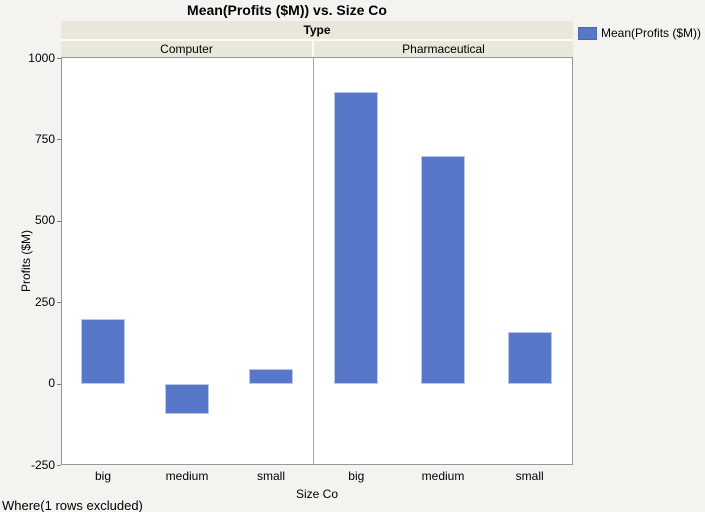  Describe the element at coordinates (44, 220) in the screenshot. I see `y-axis-tick-label: 500` at that location.